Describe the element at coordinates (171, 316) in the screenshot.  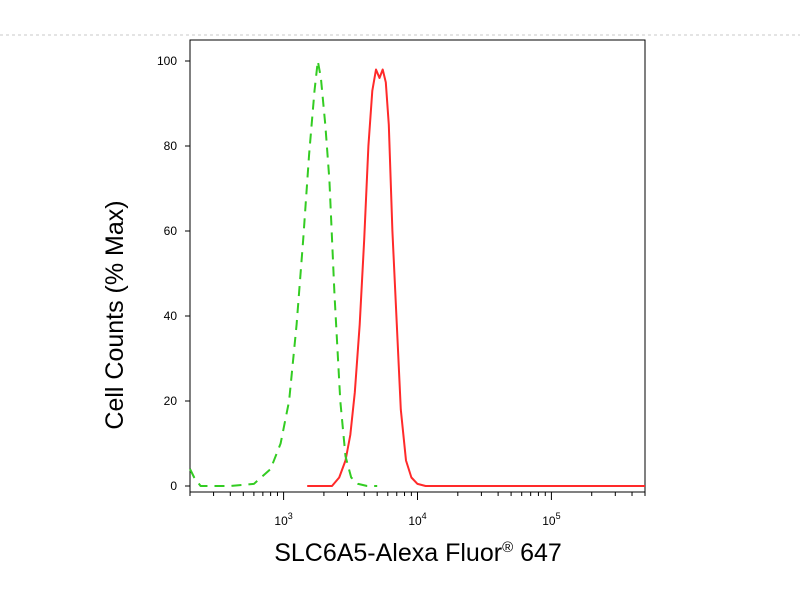
I see `y-tick-label: 40` at that location.